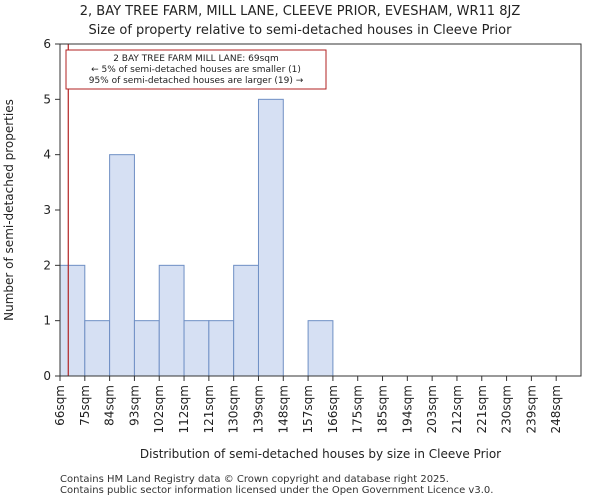  What do you see at coordinates (47, 265) in the screenshot?
I see `y-tick-label: 2` at bounding box center [47, 265].